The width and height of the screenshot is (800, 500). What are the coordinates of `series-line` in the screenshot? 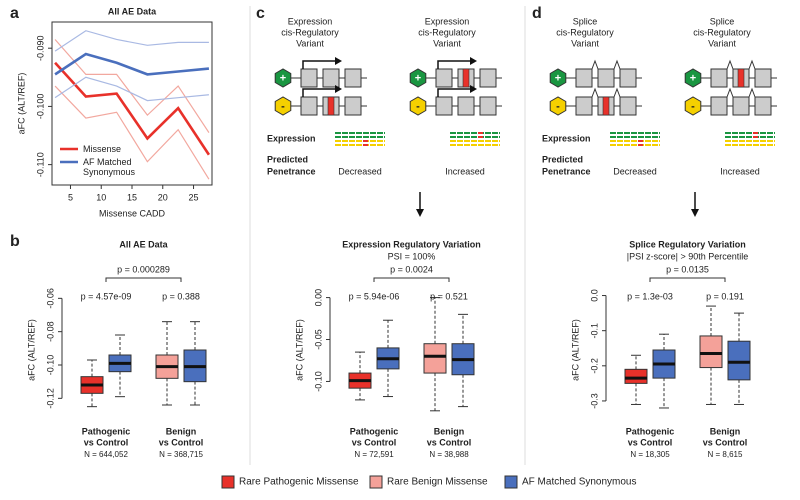 It's located at (132, 64).